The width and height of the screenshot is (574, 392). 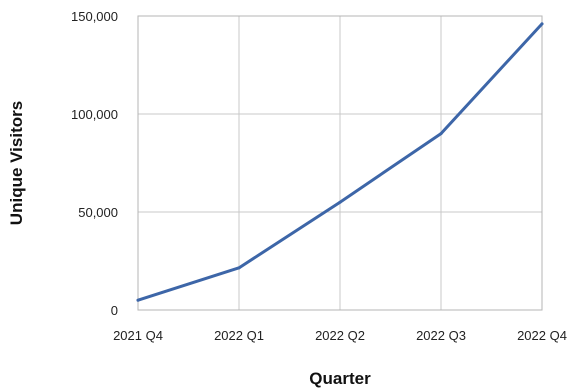 What do you see at coordinates (94, 114) in the screenshot?
I see `y-tick-label: 100,000` at bounding box center [94, 114].